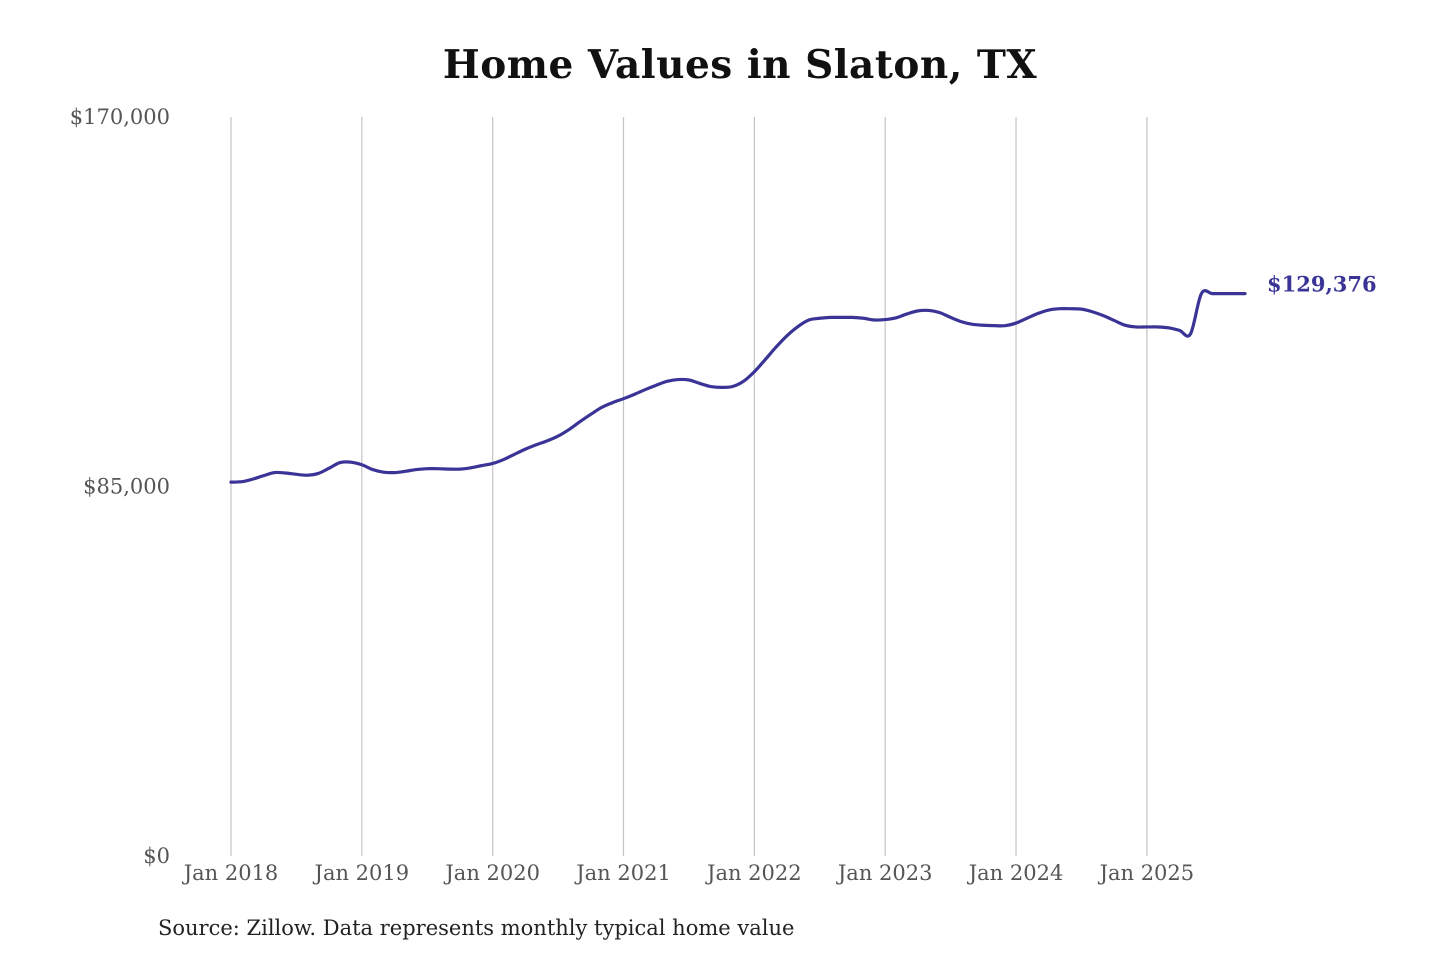 This screenshot has width=1440, height=960. Describe the element at coordinates (126, 487) in the screenshot. I see `y-tick-label: $85,000` at that location.